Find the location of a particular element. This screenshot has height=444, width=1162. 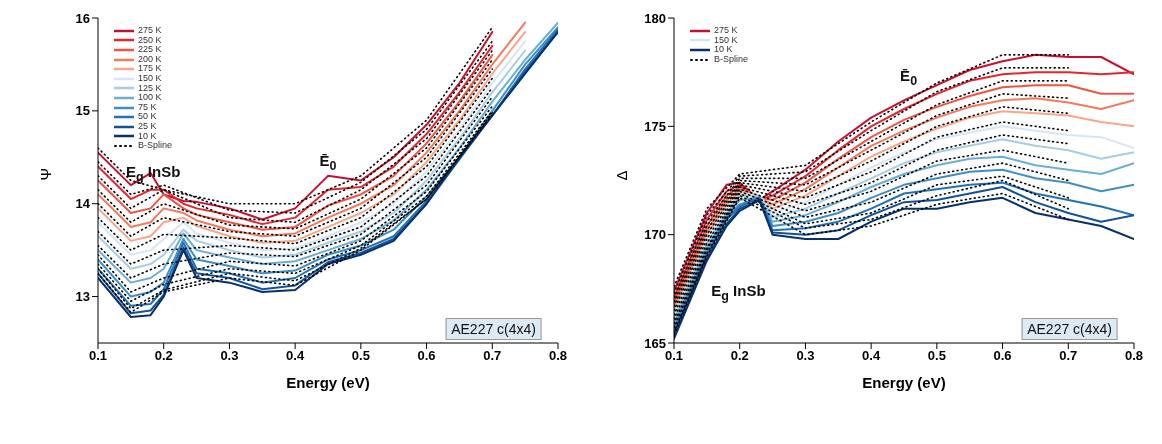

annotation: E$_{g}$ InSb is located at coordinates (738, 292).